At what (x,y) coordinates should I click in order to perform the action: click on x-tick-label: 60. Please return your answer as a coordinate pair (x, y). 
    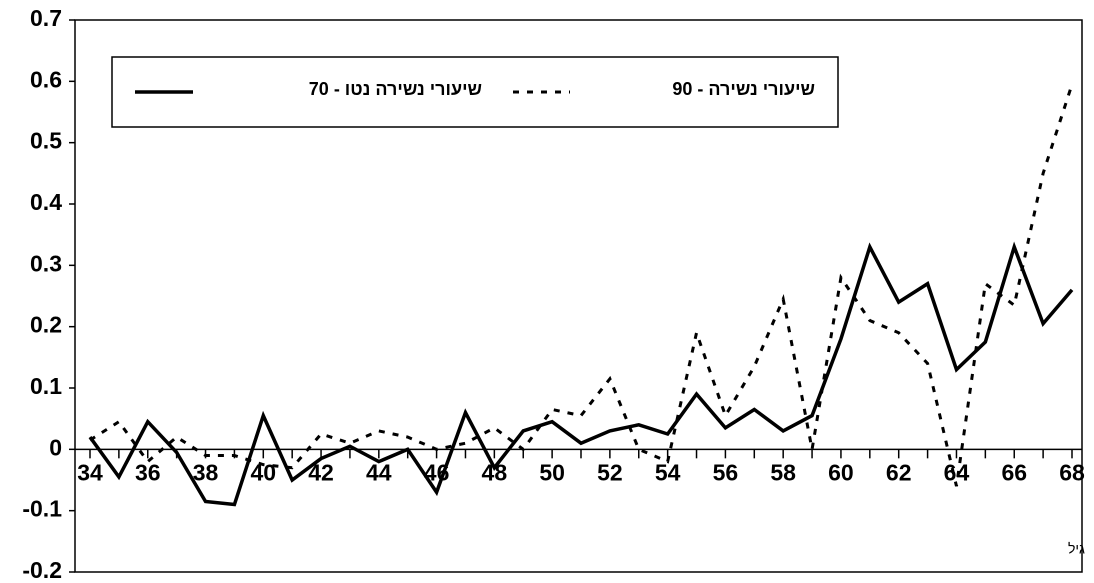
    Looking at the image, I should click on (841, 472).